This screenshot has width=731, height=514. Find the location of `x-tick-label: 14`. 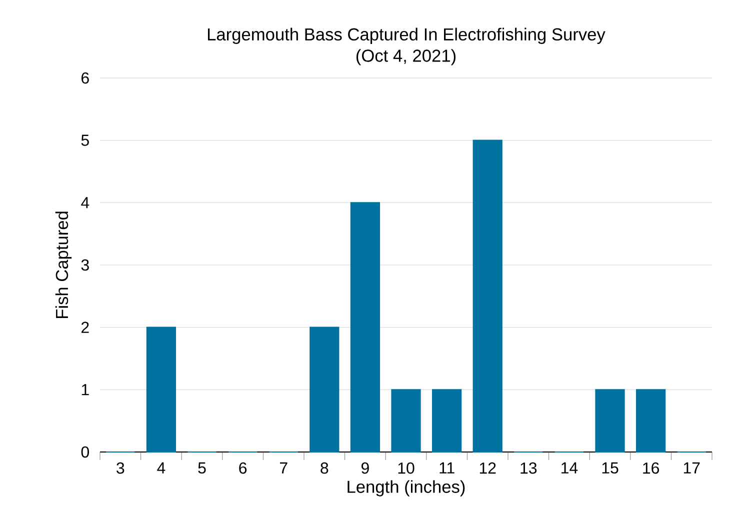

x-tick-label: 14 is located at coordinates (570, 468).